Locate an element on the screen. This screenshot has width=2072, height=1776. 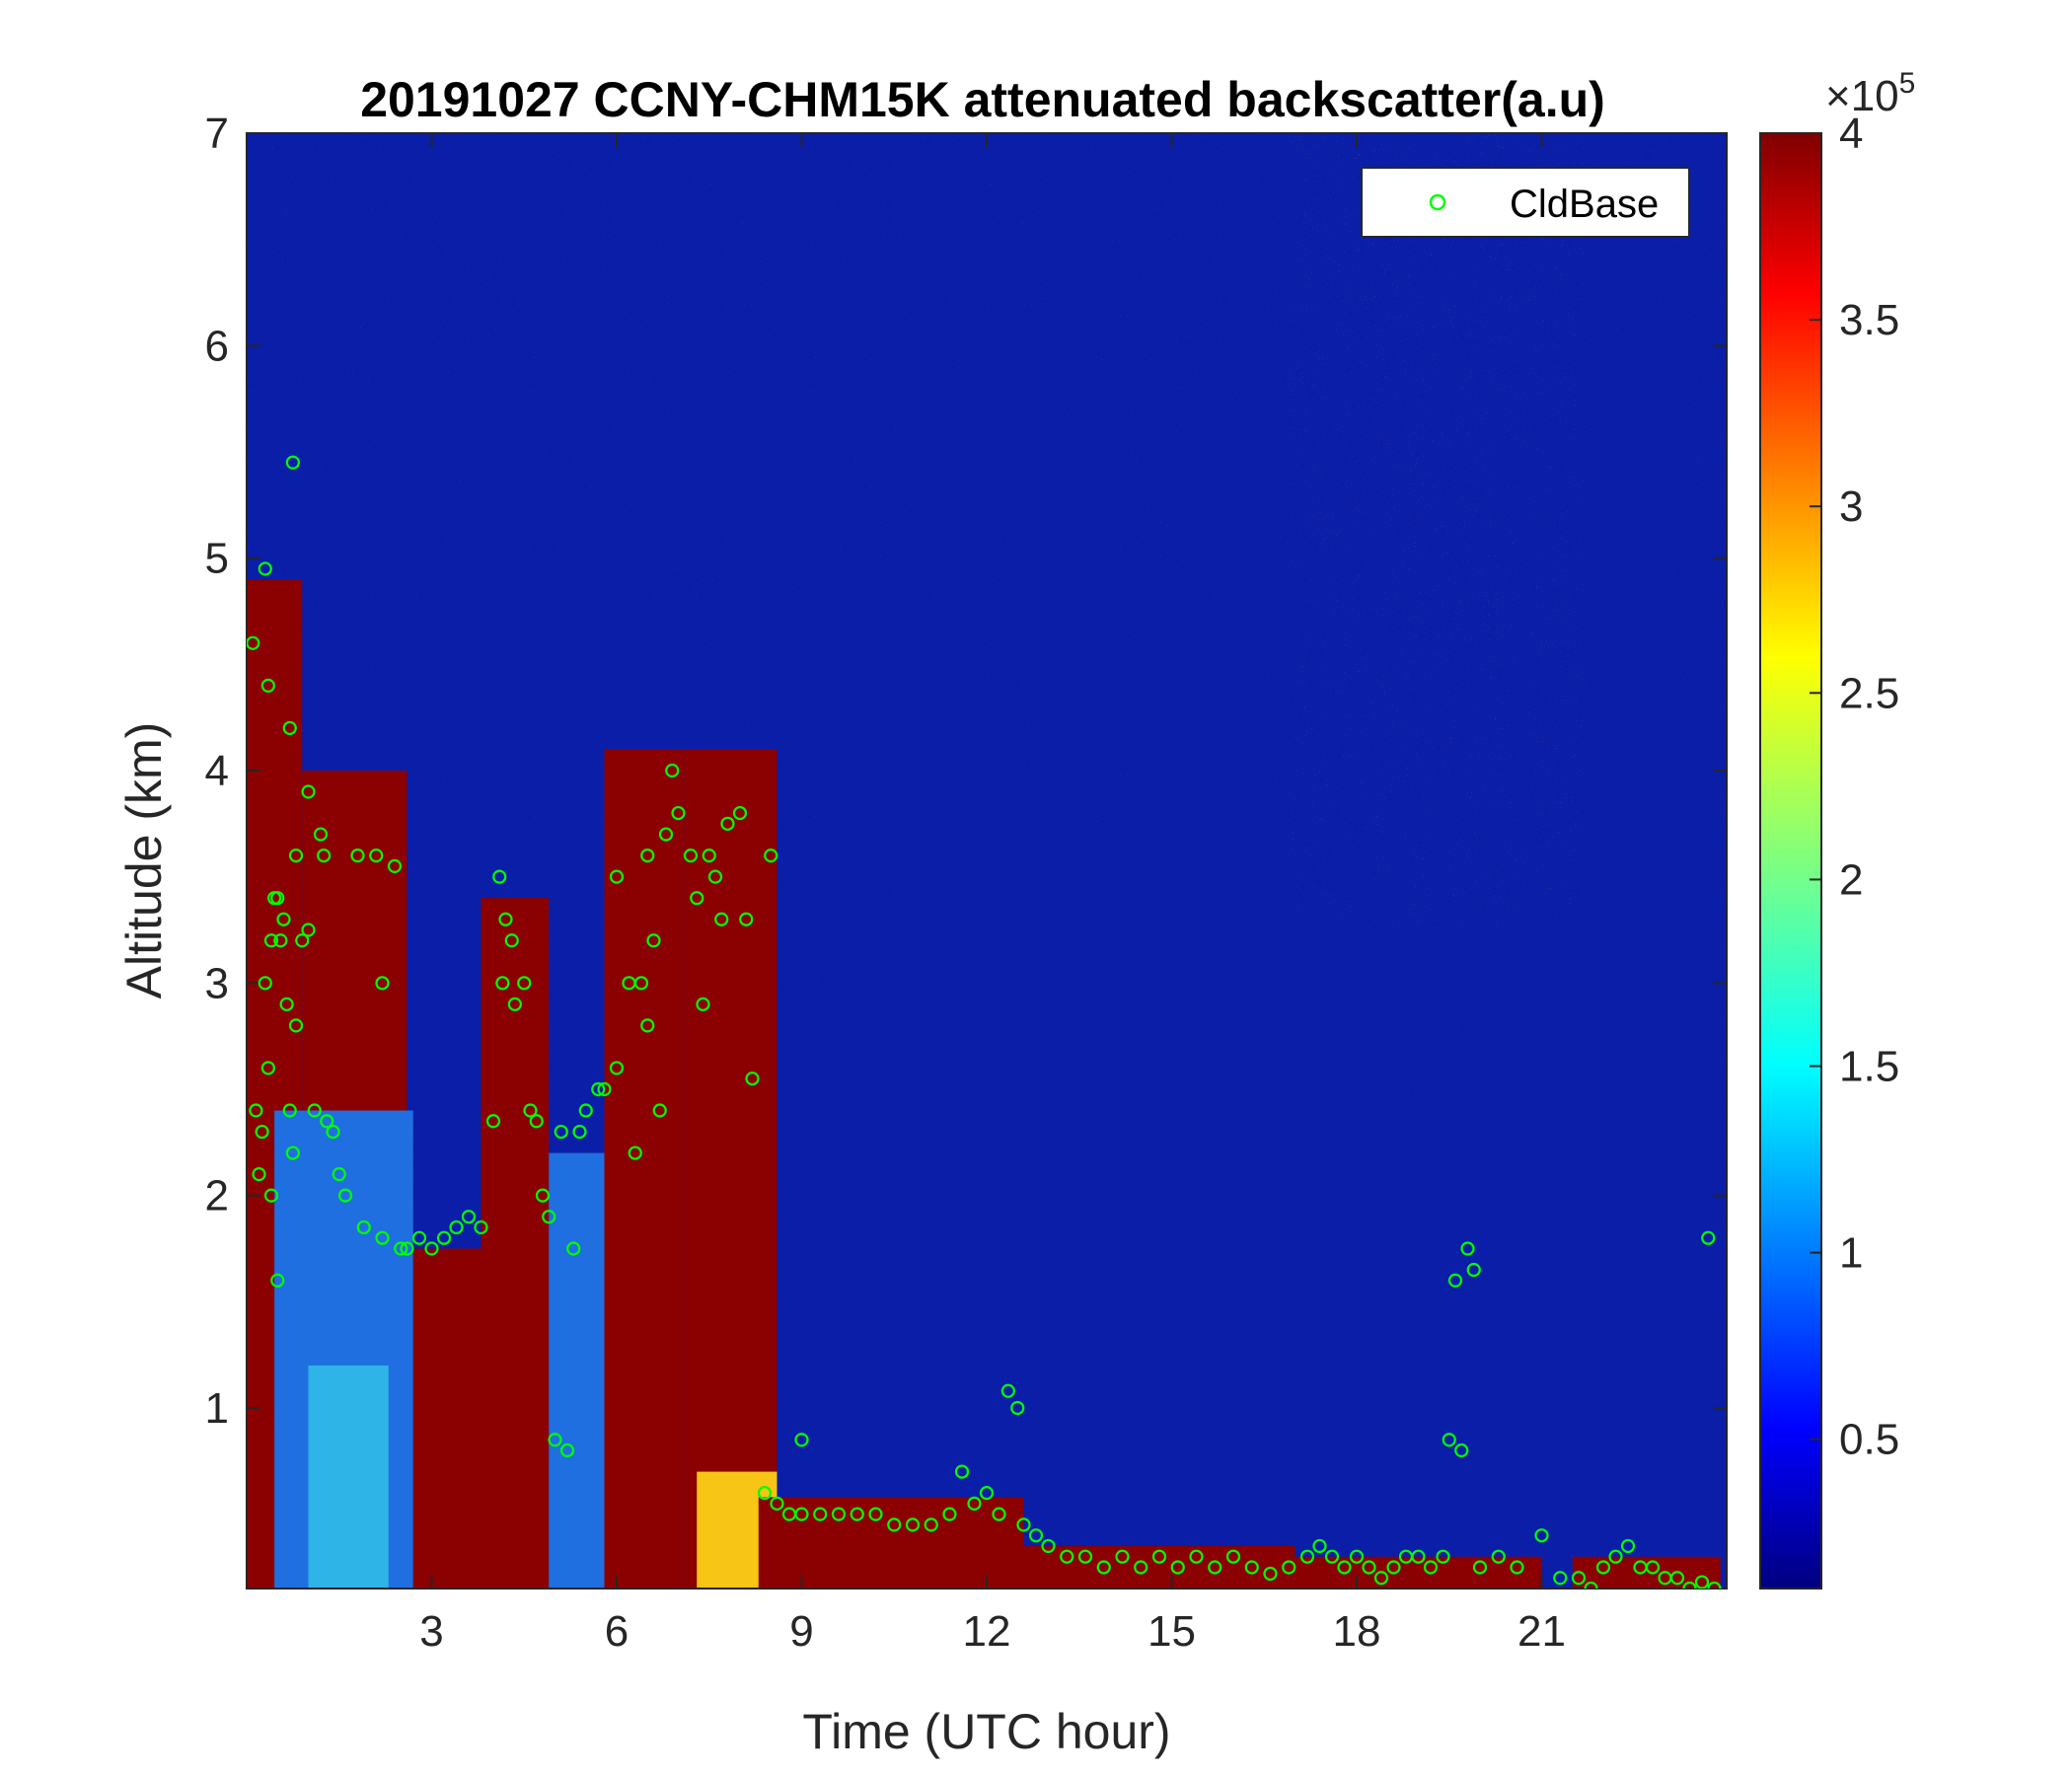
x-tick-label: 6 is located at coordinates (617, 1632).